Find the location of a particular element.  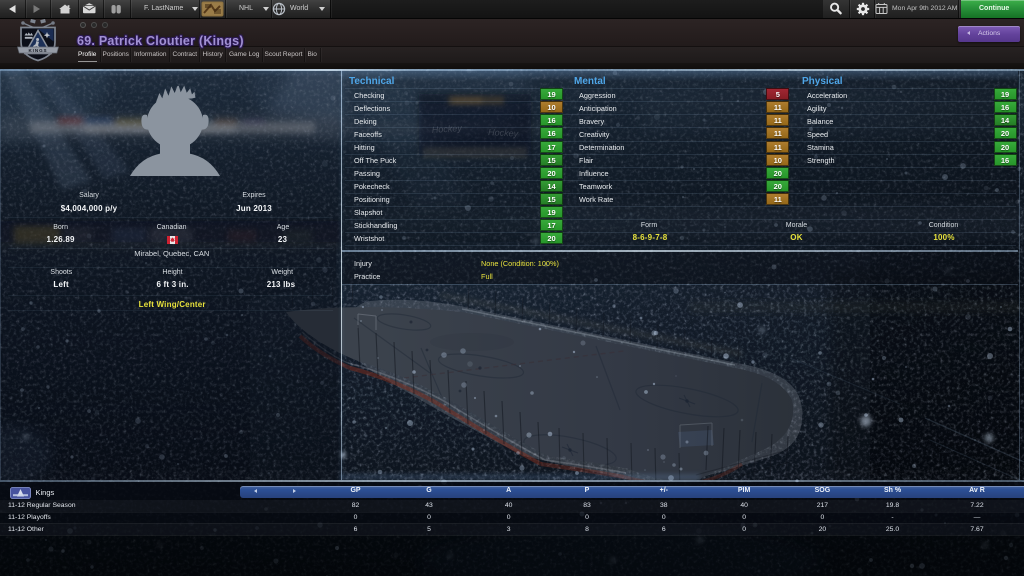

svg-text: KINGS is located at coordinates (37, 50).